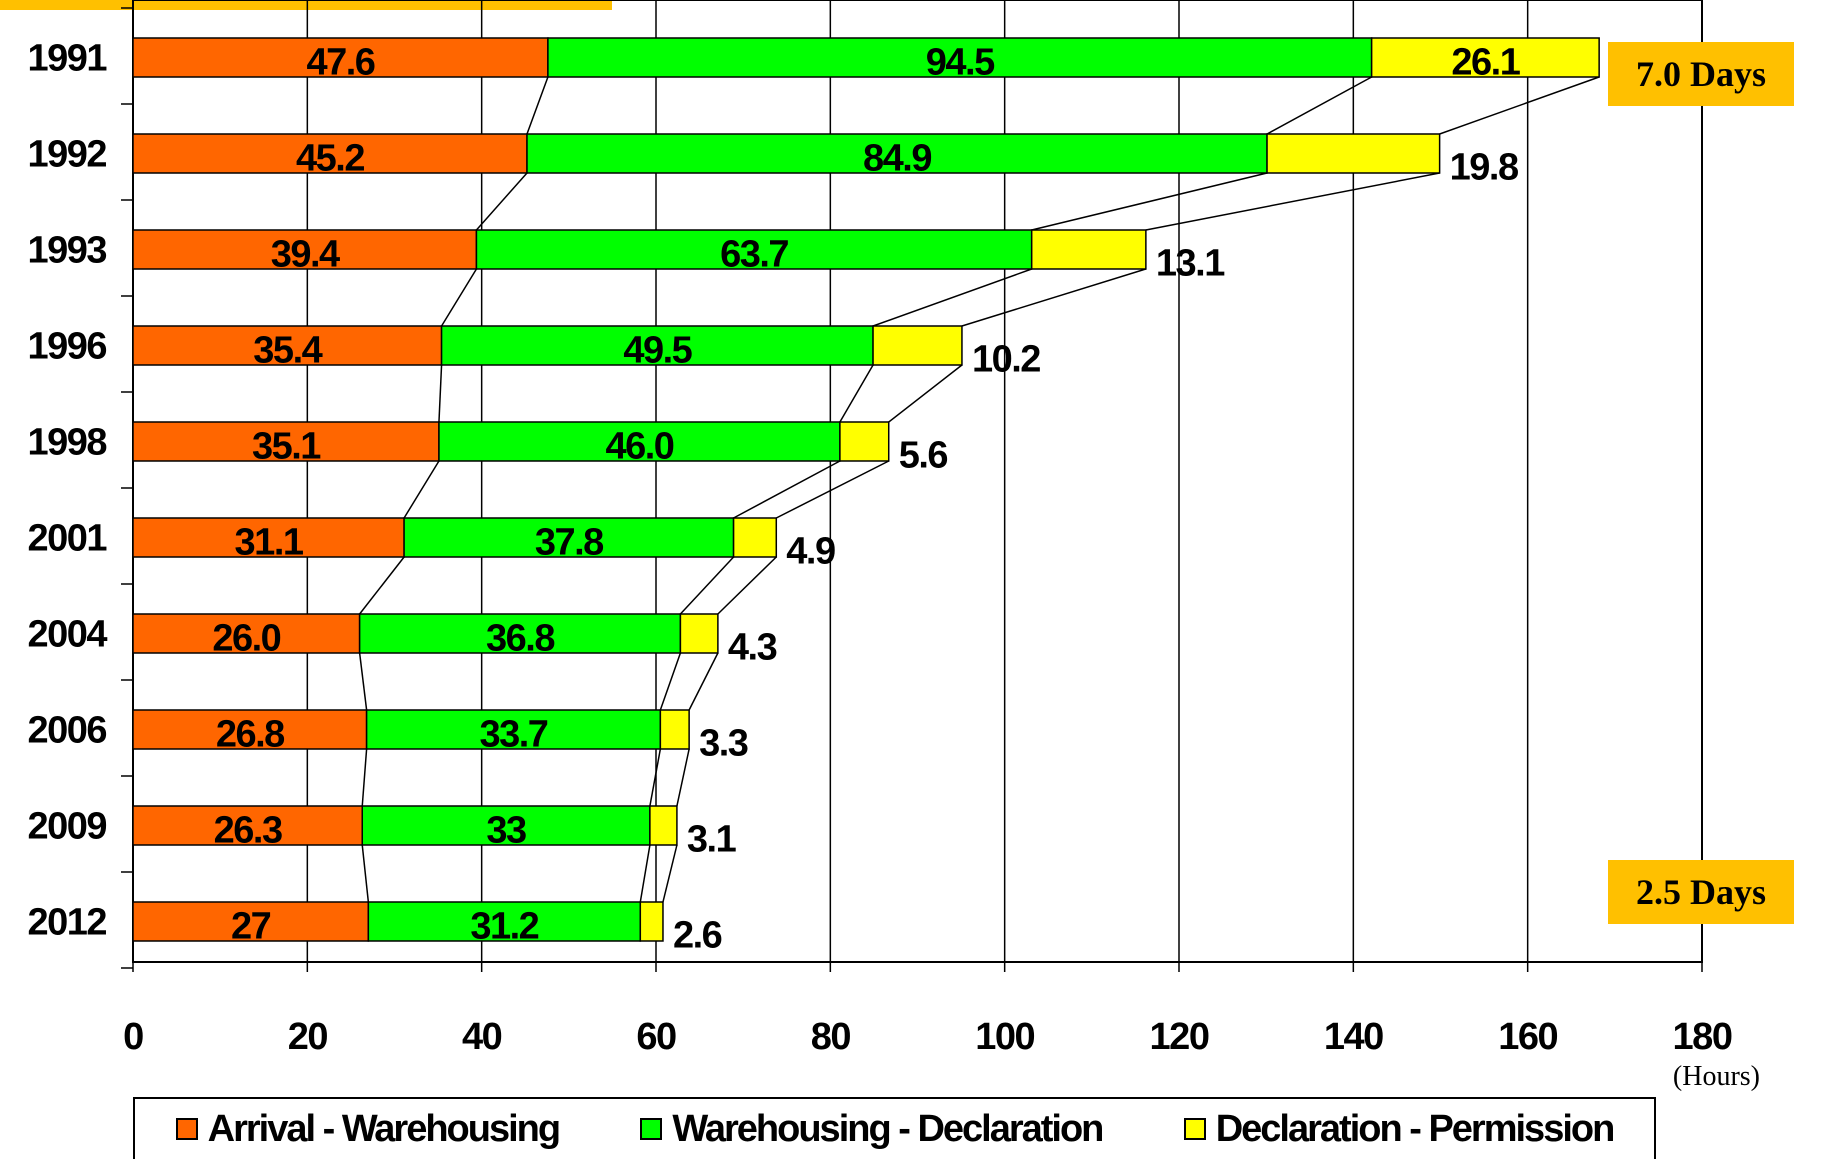 The image size is (1822, 1159). Describe the element at coordinates (269, 543) in the screenshot. I see `bar-value-label: 31.1` at that location.